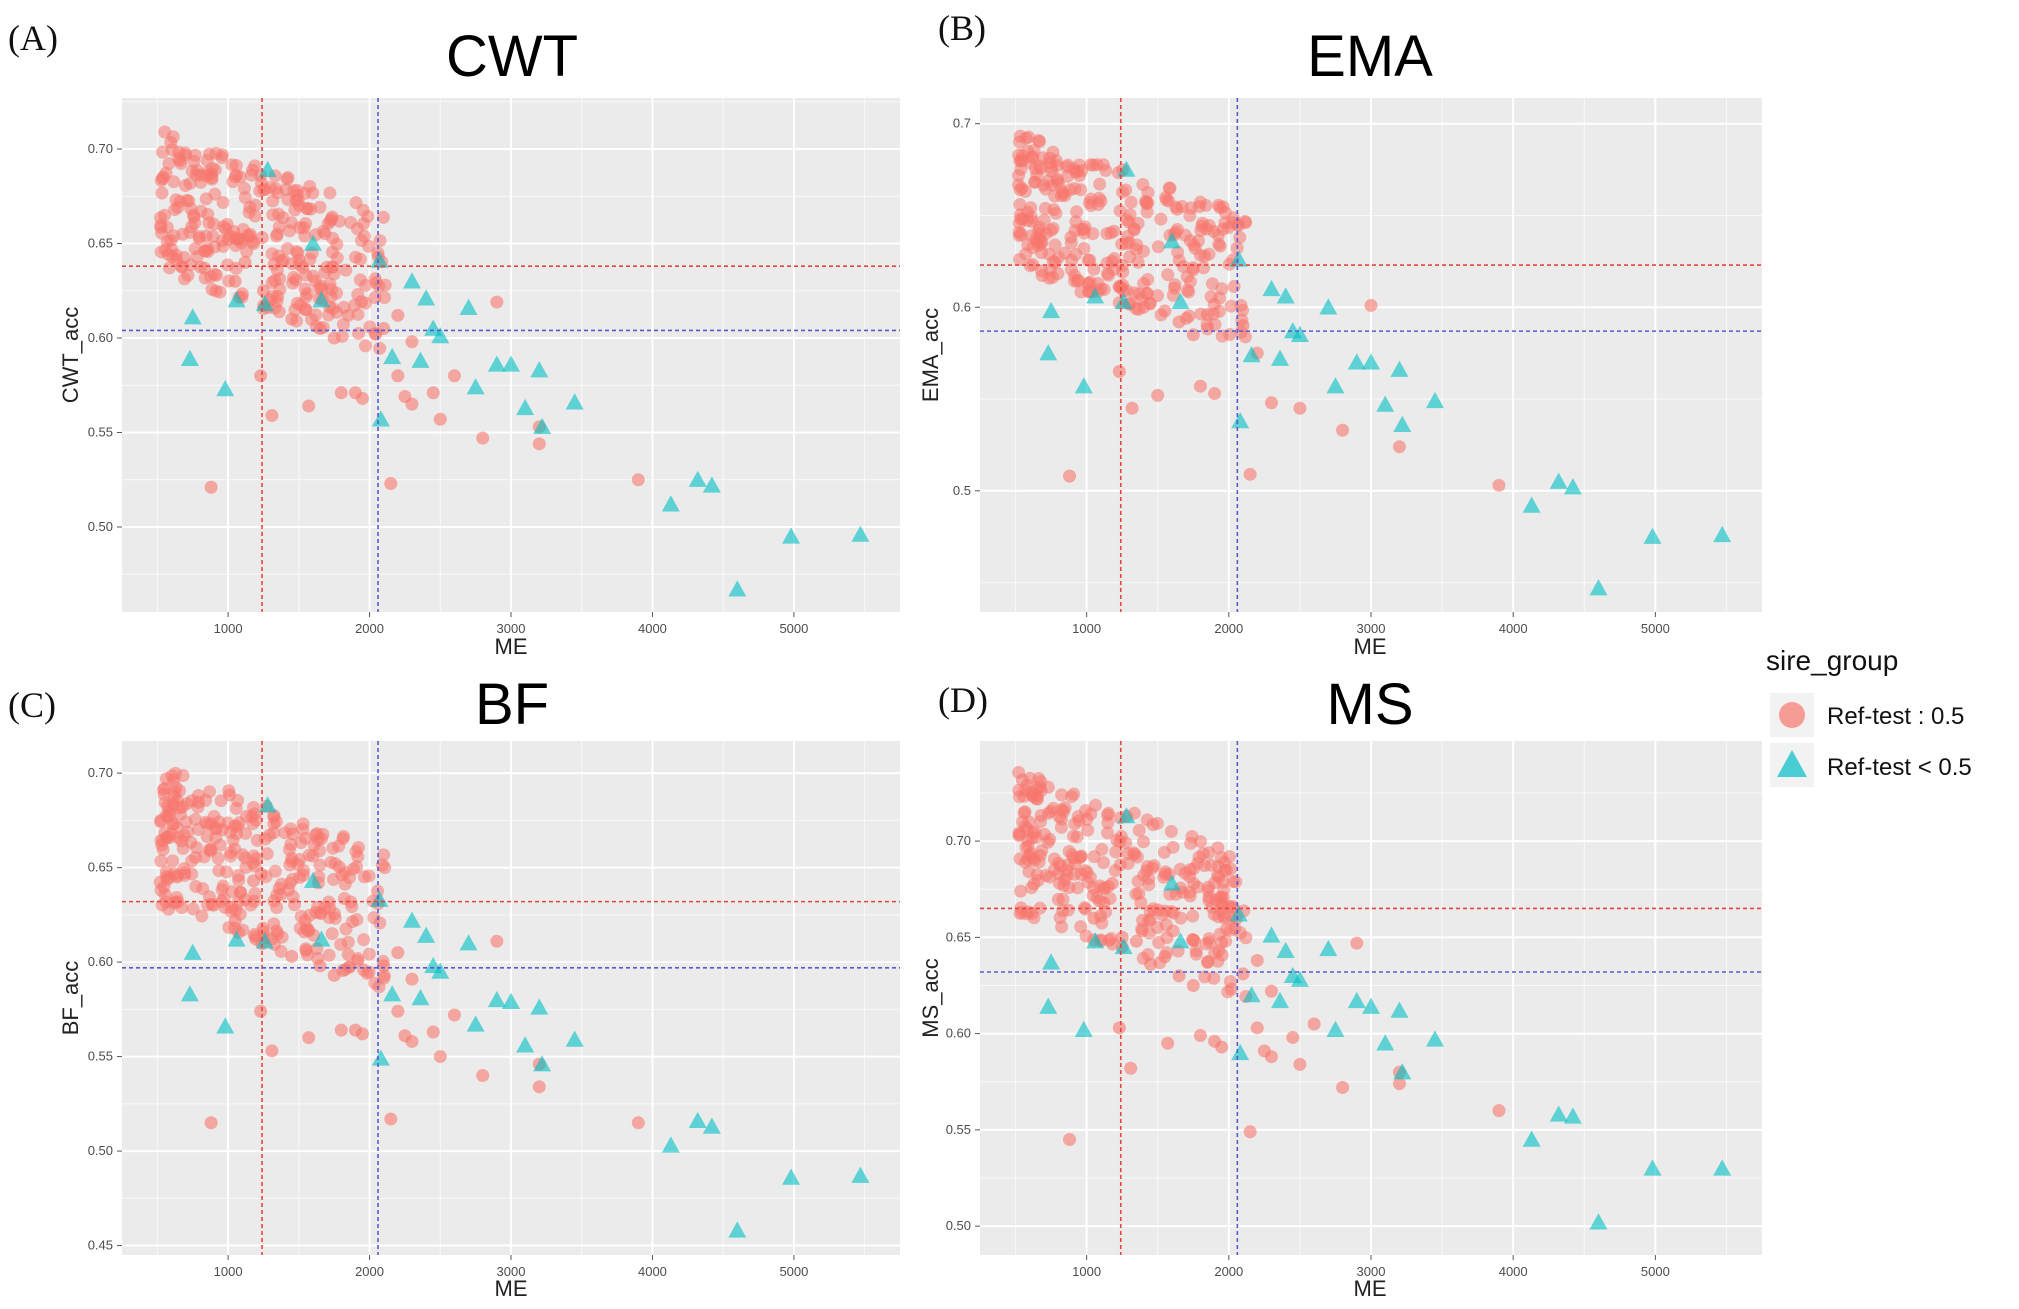  Describe the element at coordinates (228, 1271) in the screenshot. I see `x-tick-label: 1000` at that location.